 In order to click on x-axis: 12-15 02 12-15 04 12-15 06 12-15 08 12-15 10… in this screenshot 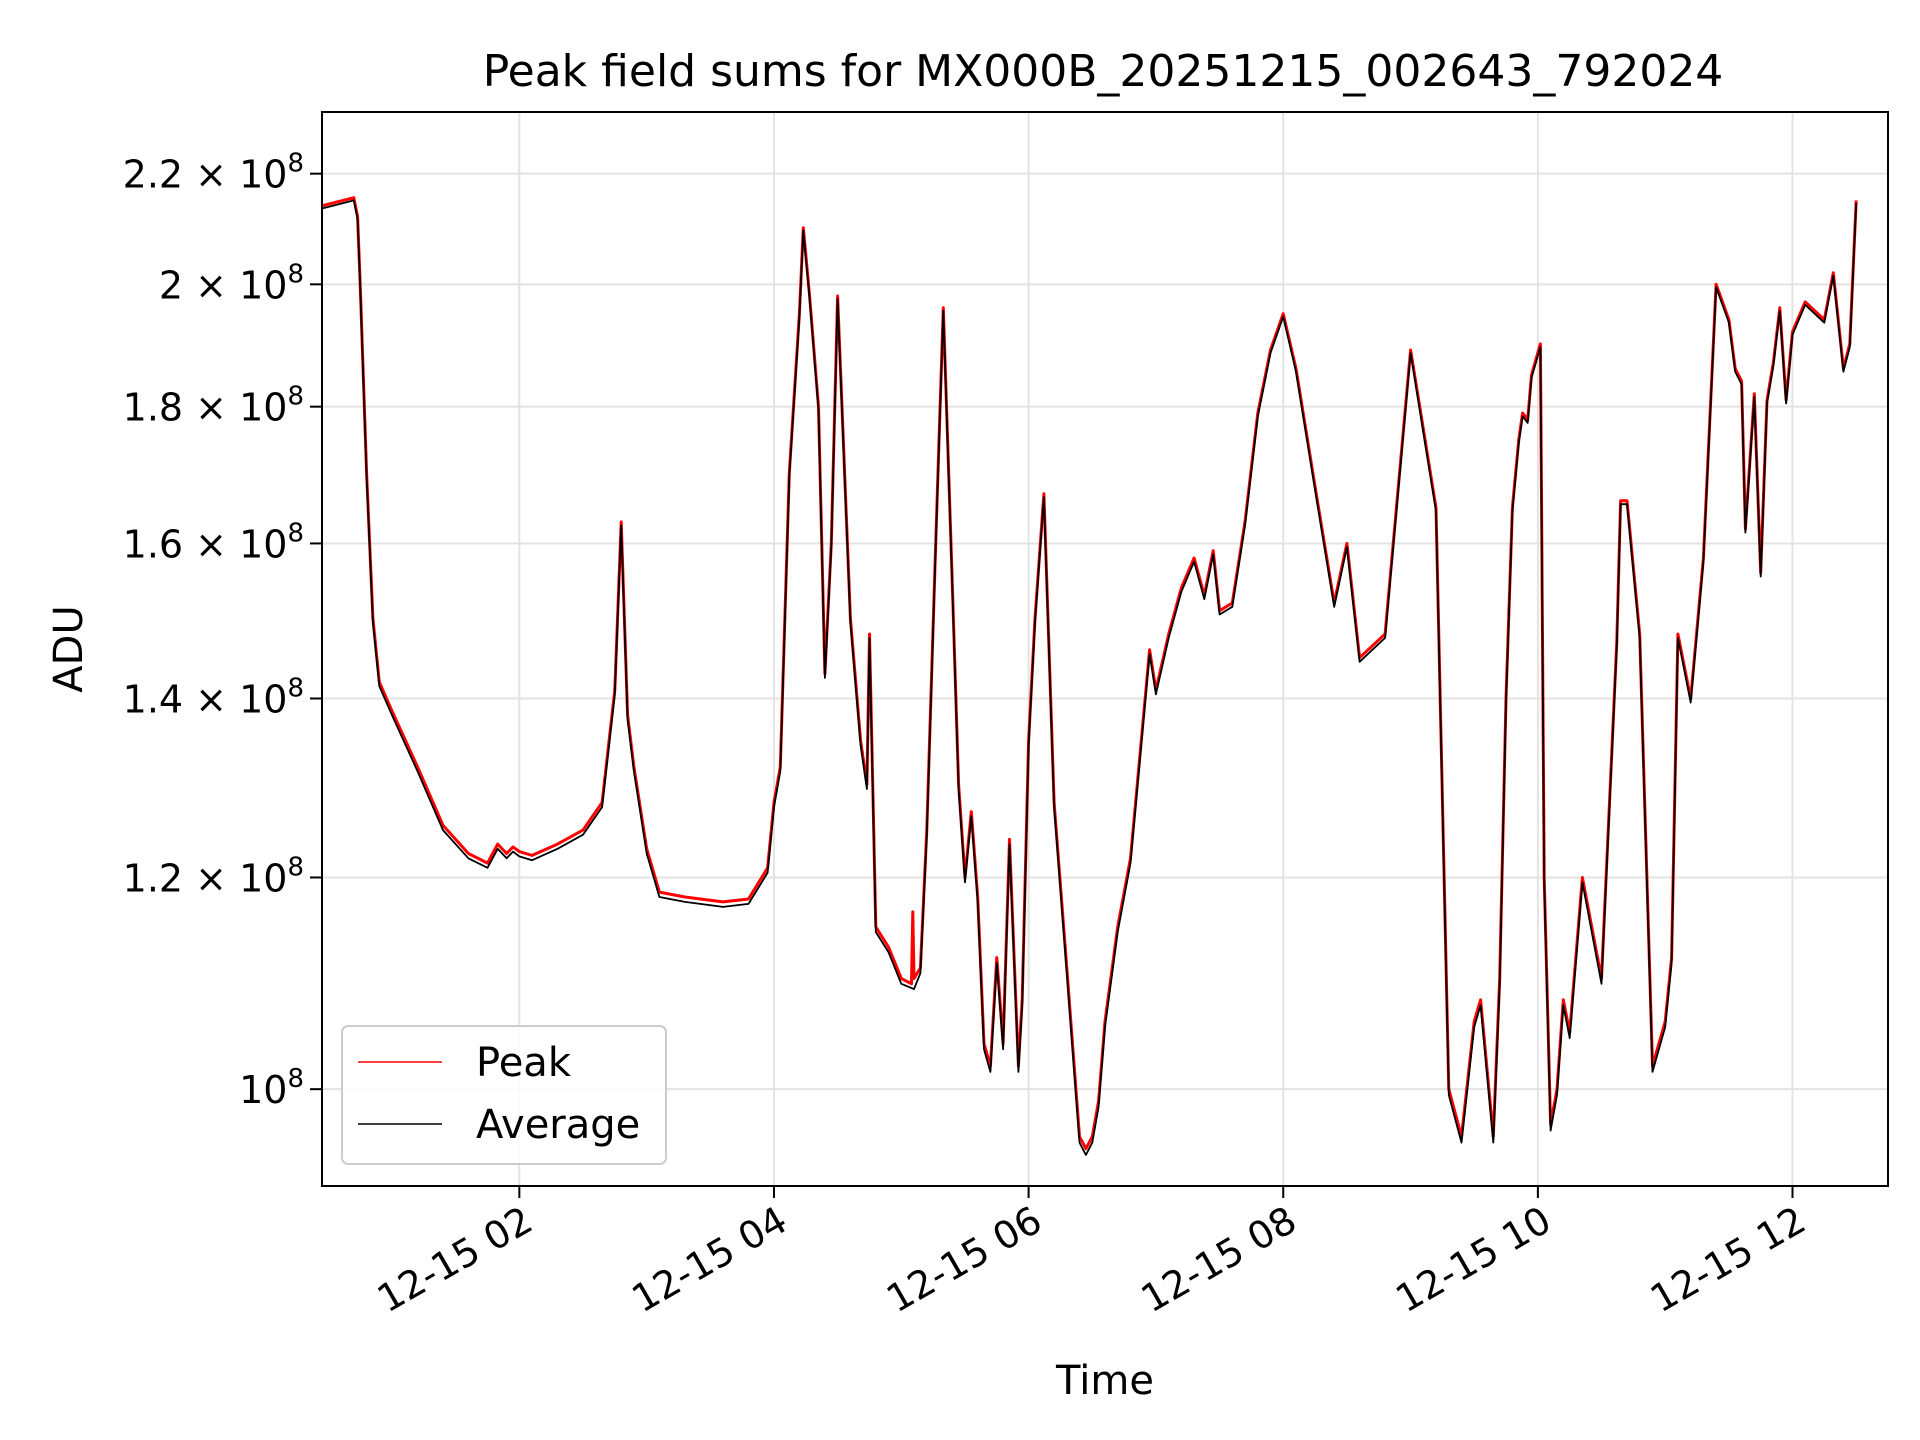, I will do `click(1091, 1253)`.